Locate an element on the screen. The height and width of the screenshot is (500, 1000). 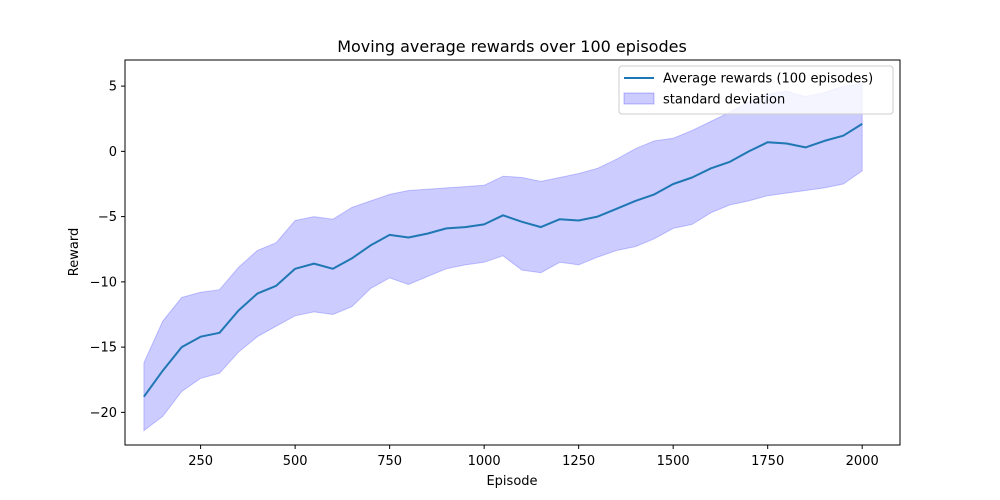
legend-box is located at coordinates (756, 90).